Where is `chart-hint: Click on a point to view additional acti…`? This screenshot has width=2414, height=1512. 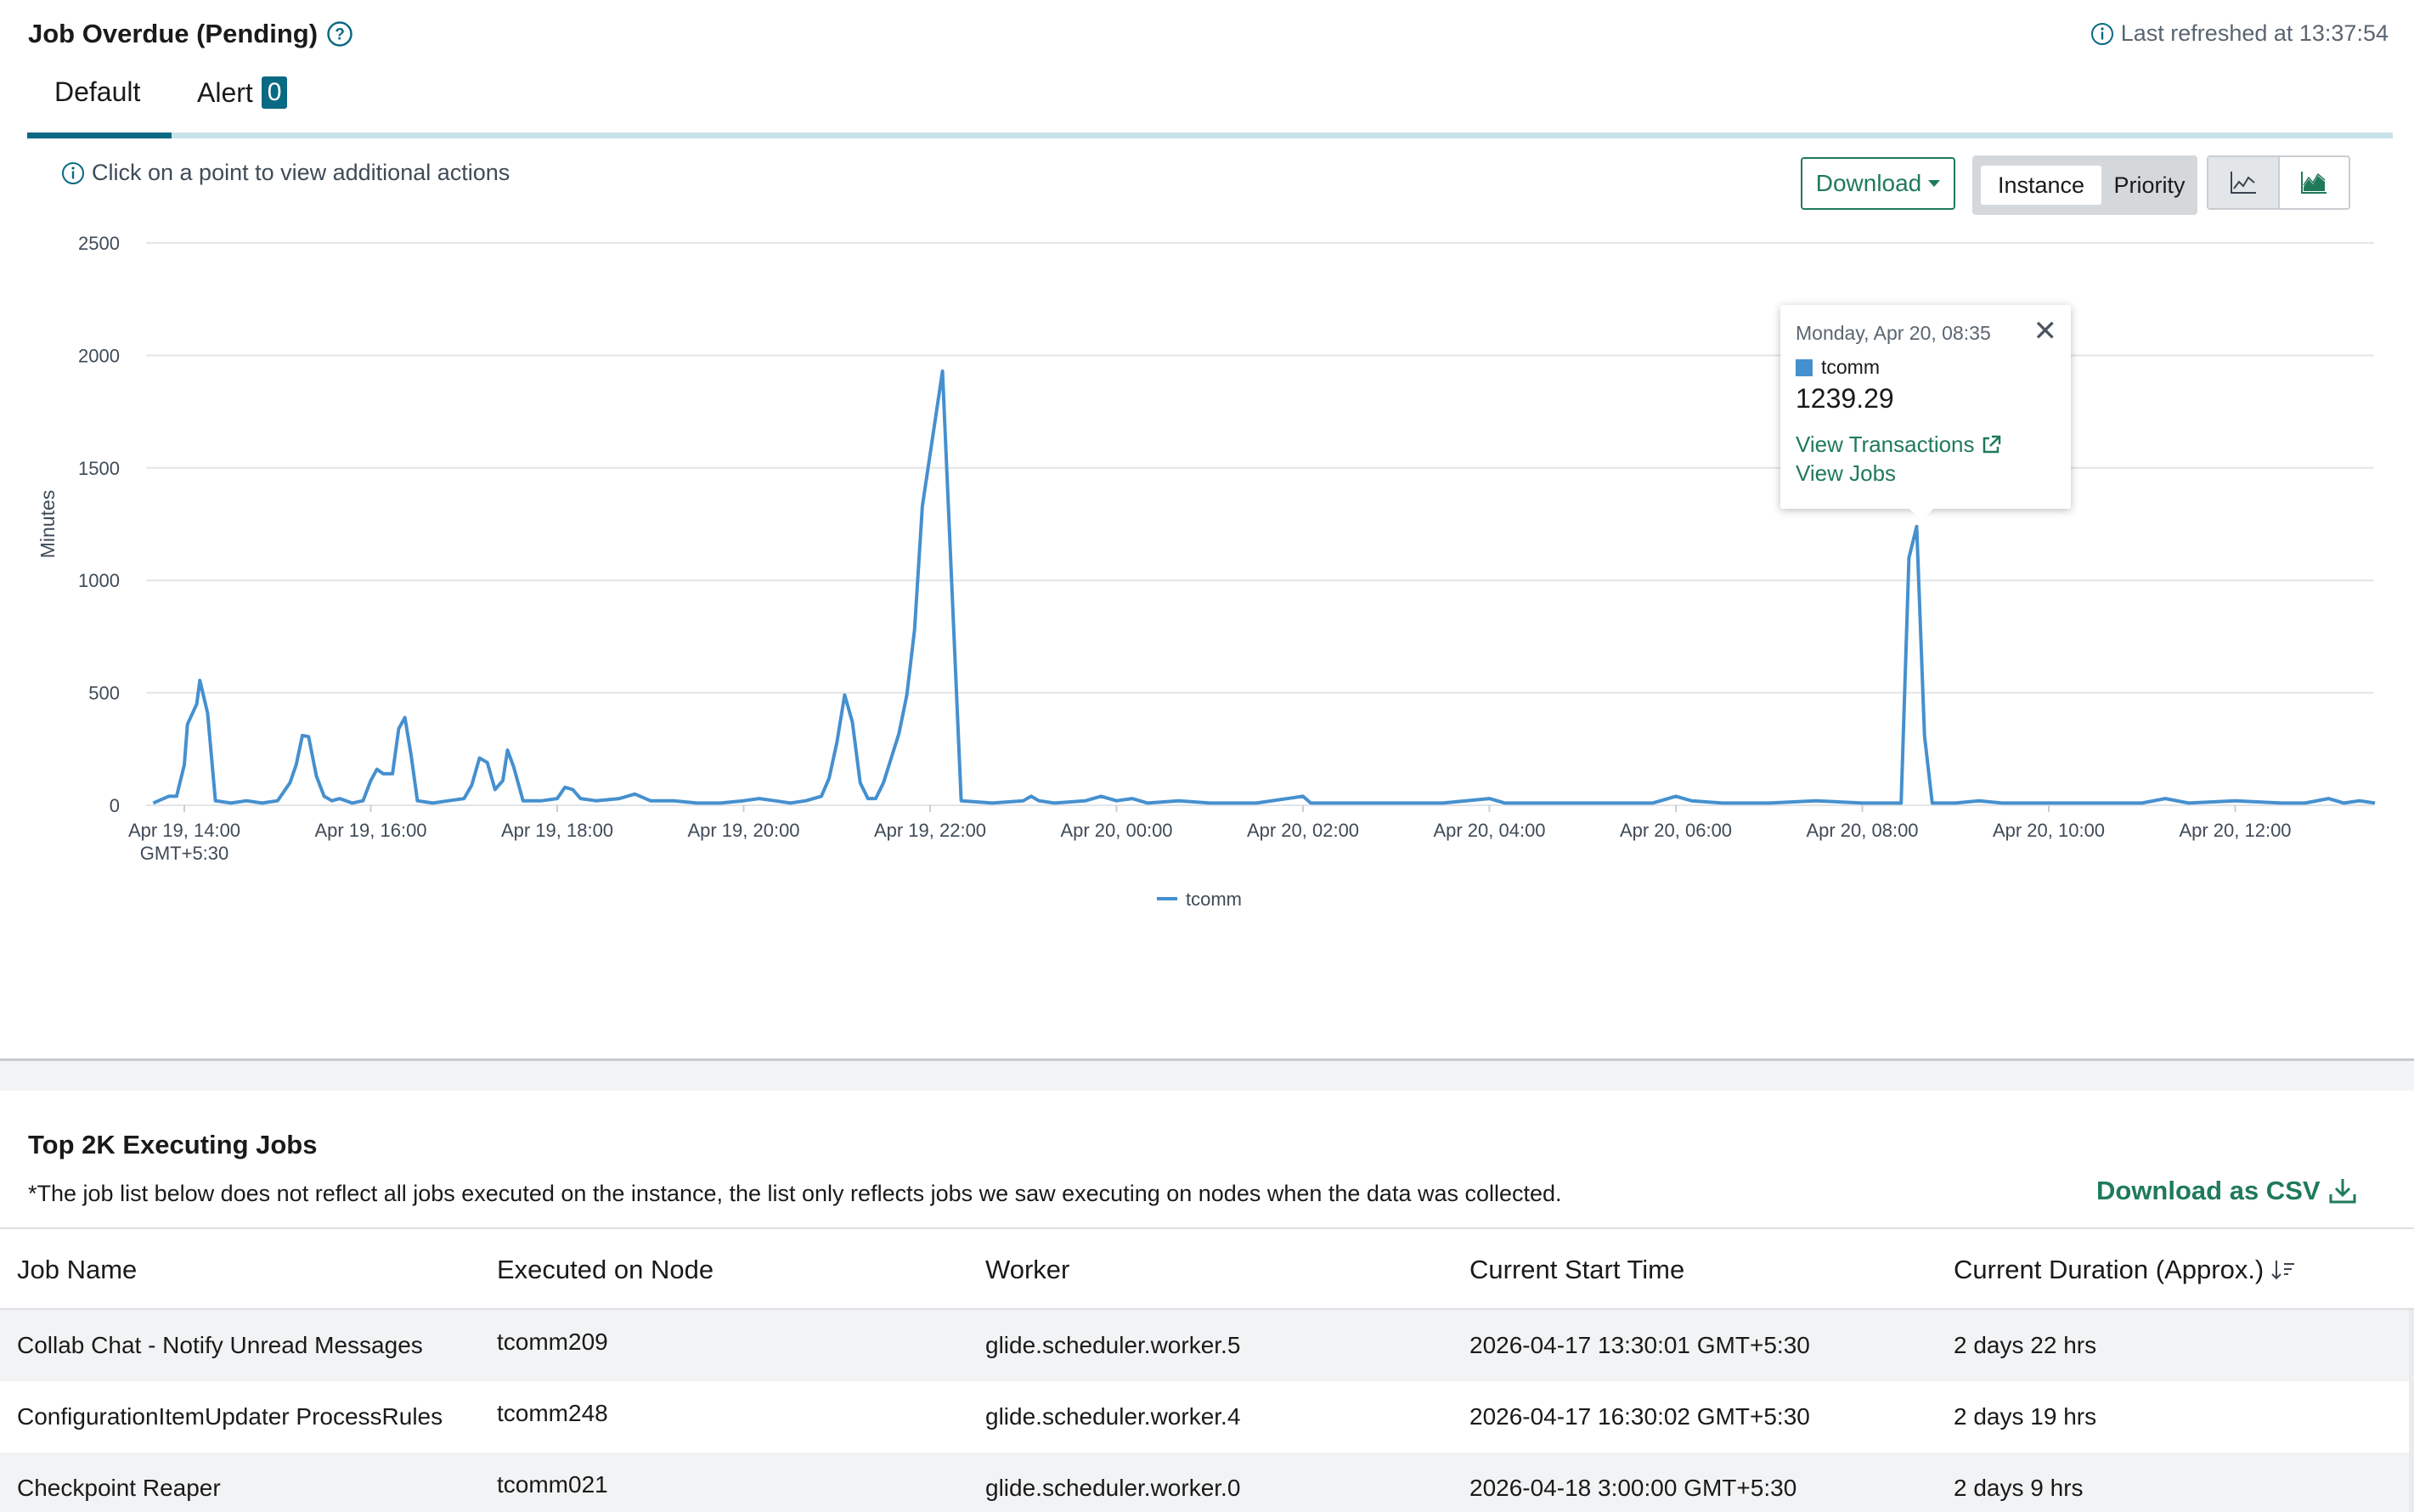
chart-hint: Click on a point to view additional acti… is located at coordinates (285, 173).